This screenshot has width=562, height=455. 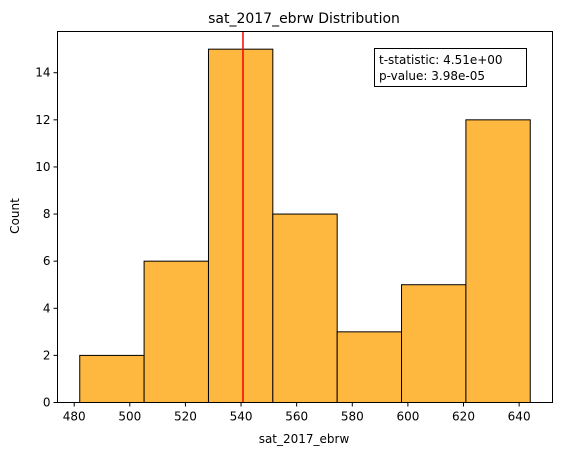 I want to click on x-tick-label: 600, so click(x=407, y=417).